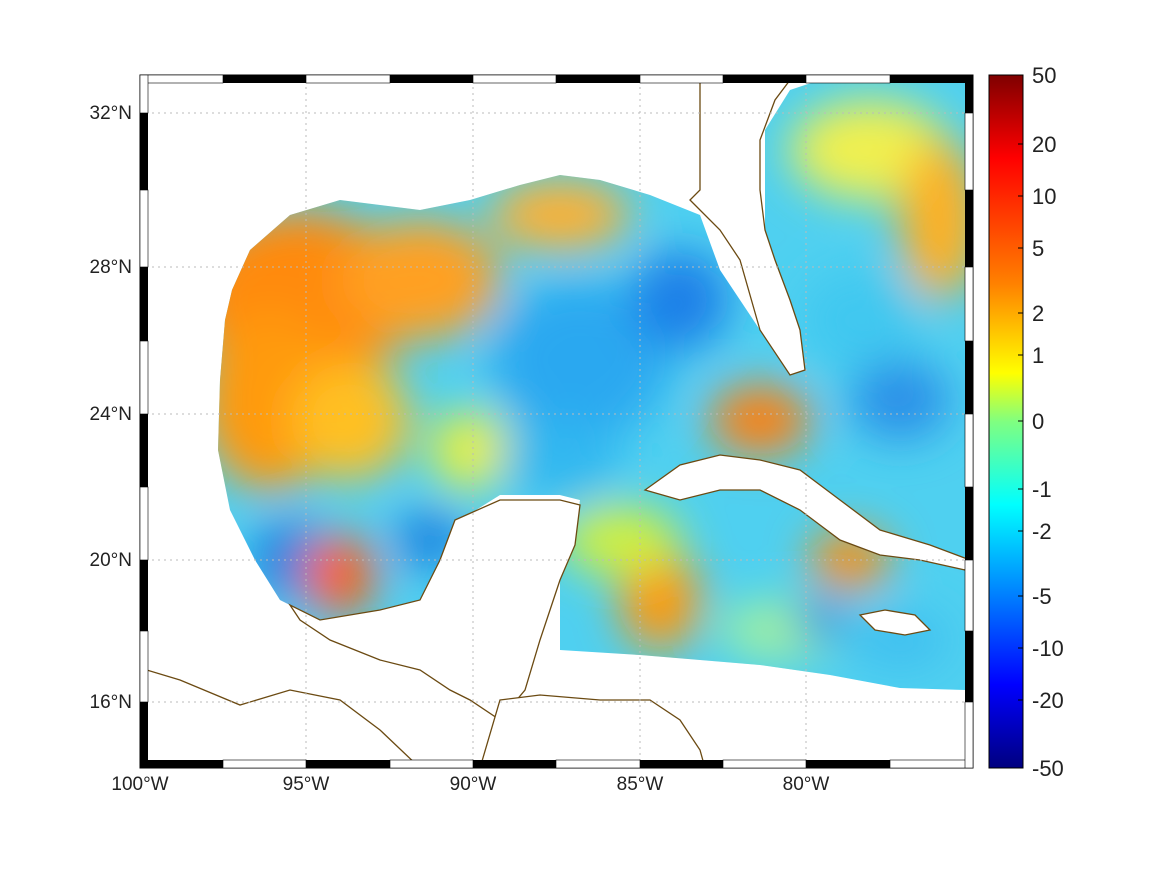  I want to click on colorbar-tick-label: -2, so click(1042, 531).